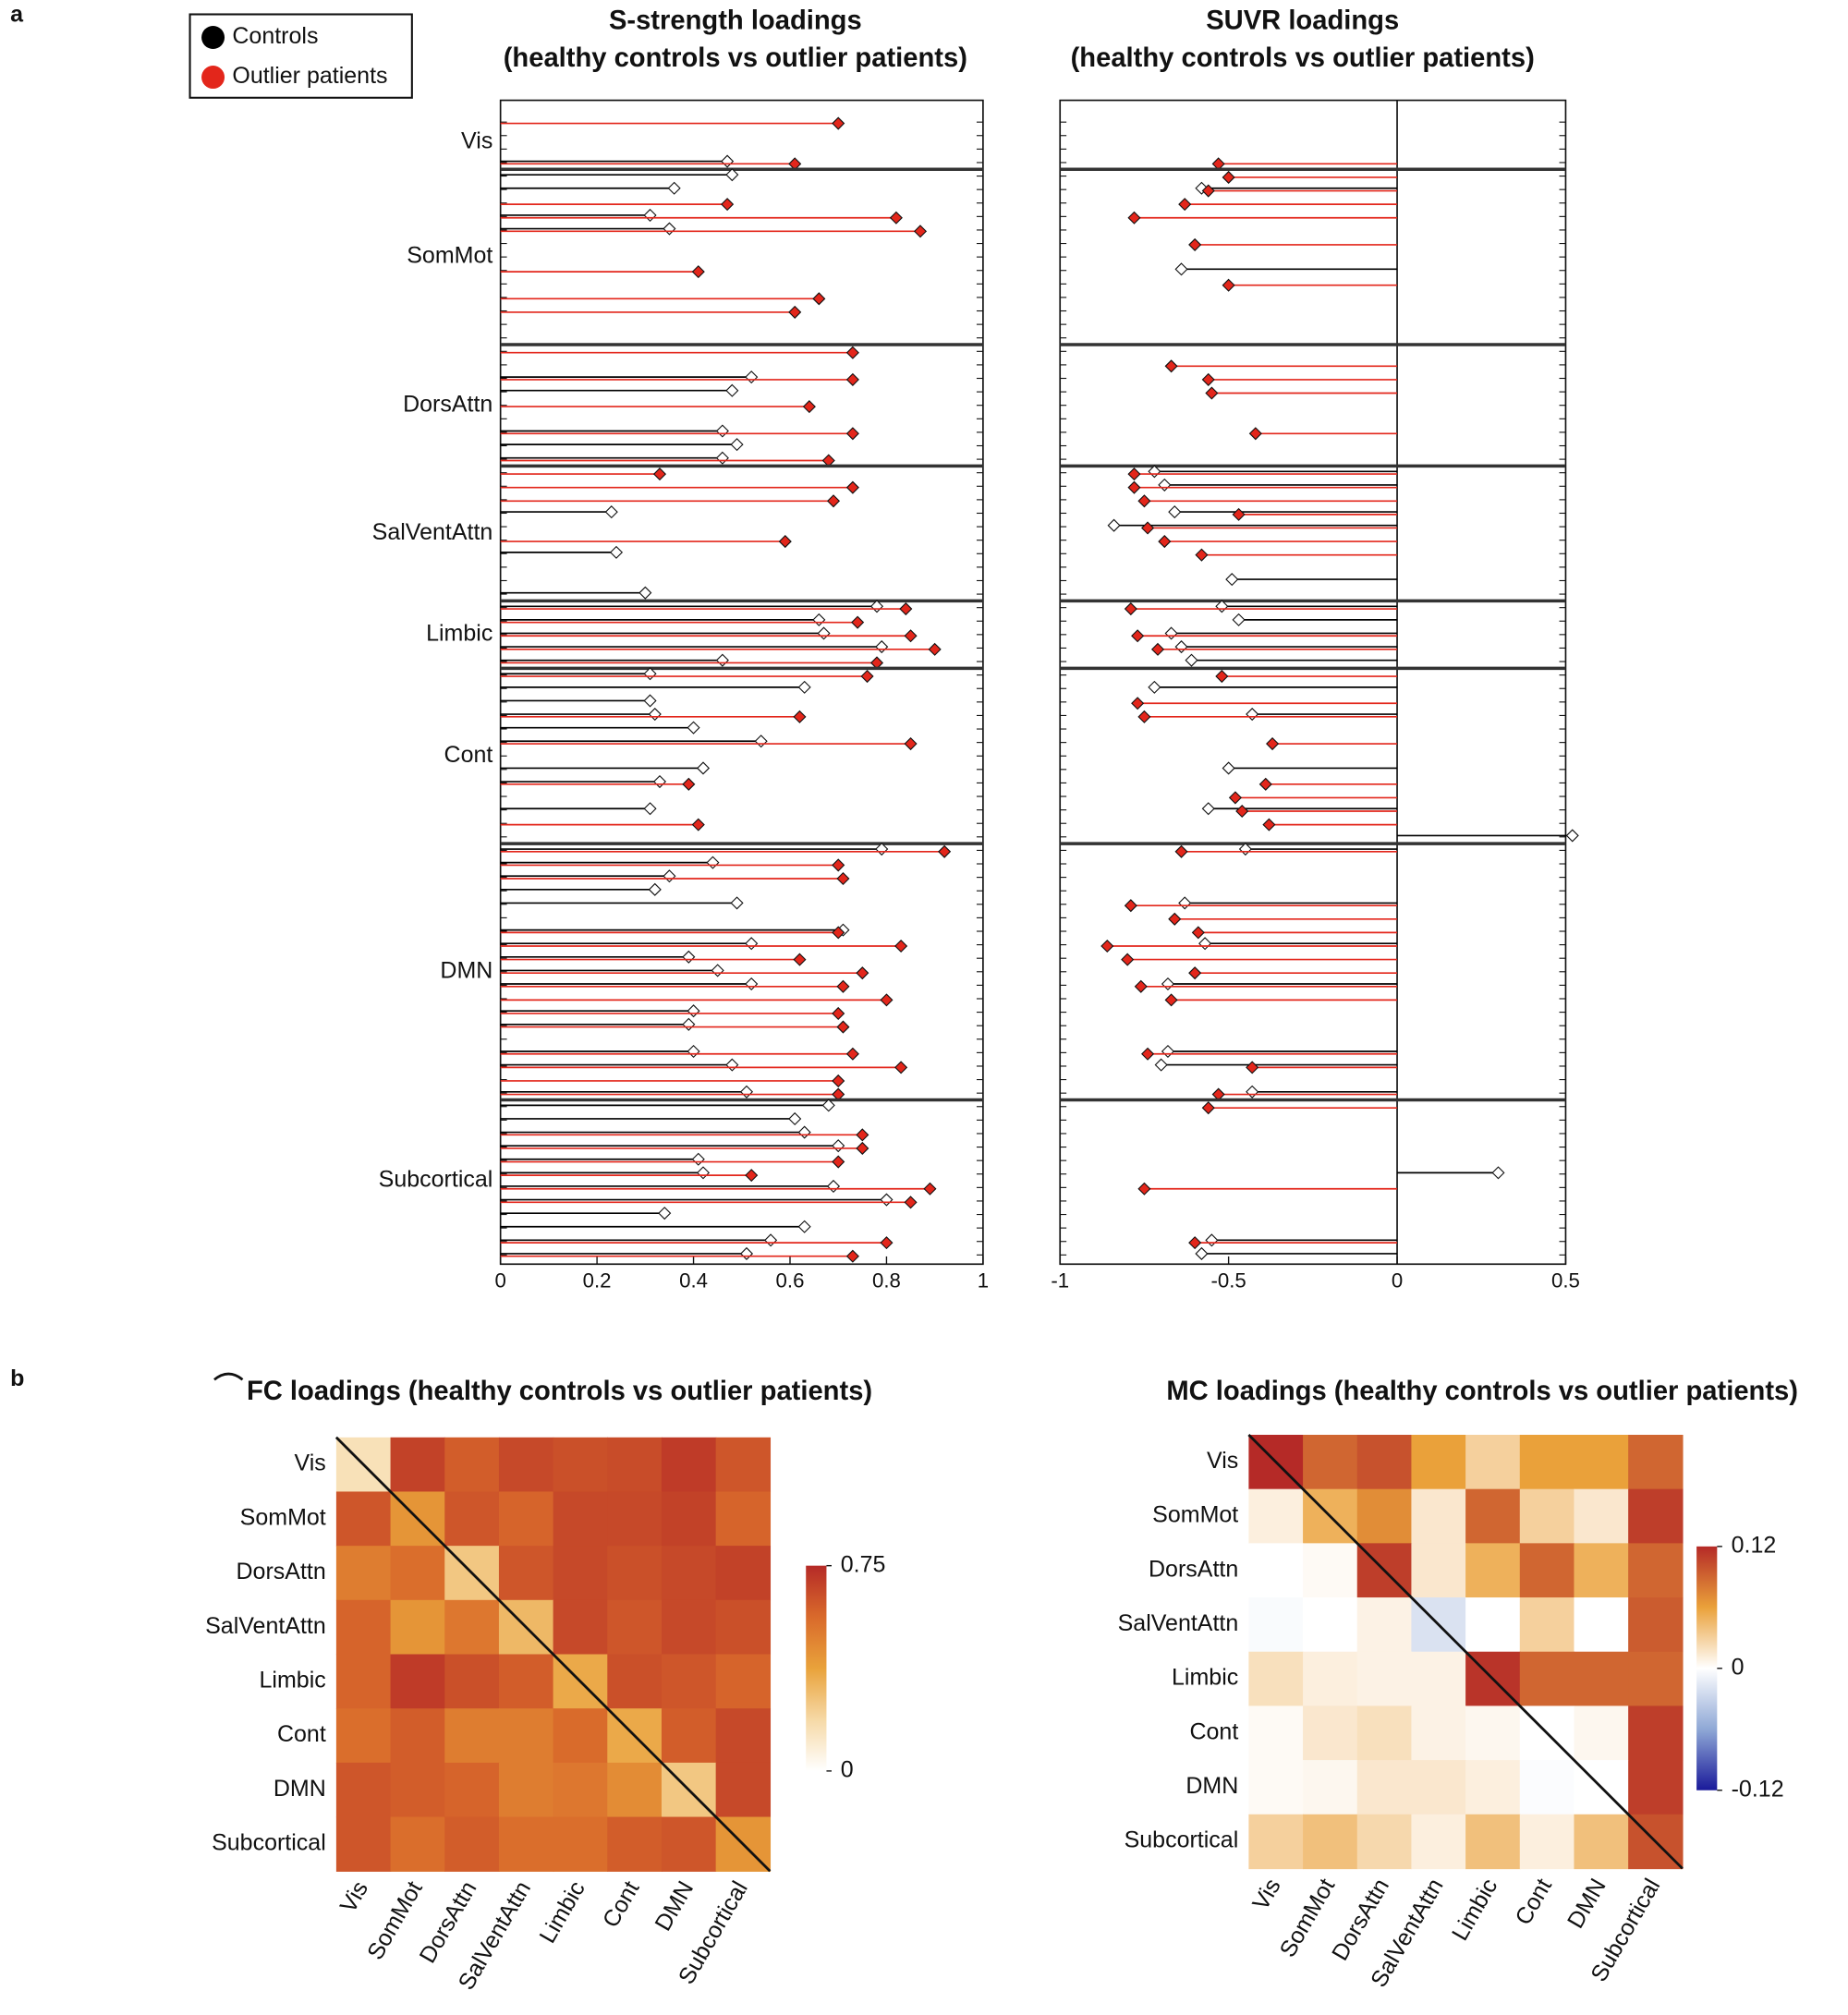  I want to click on y-tick-label: Limbic, so click(1205, 1678).